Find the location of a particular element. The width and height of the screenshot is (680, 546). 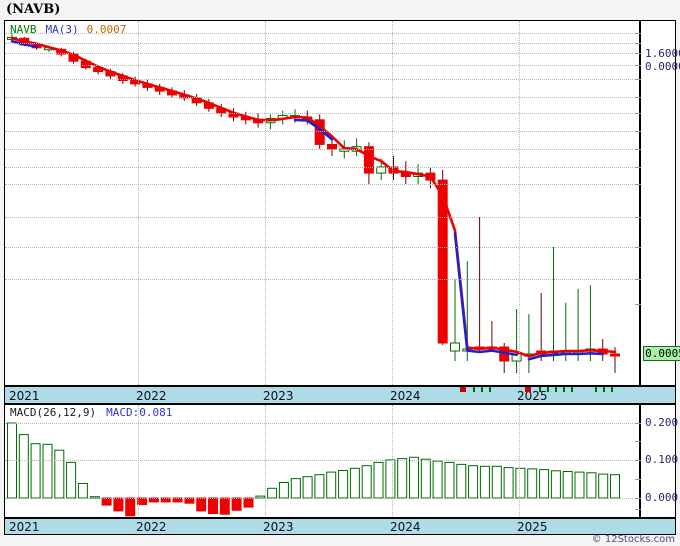

macd-y-axis: 0.200 0.100 0.000 is located at coordinates (657, 461).